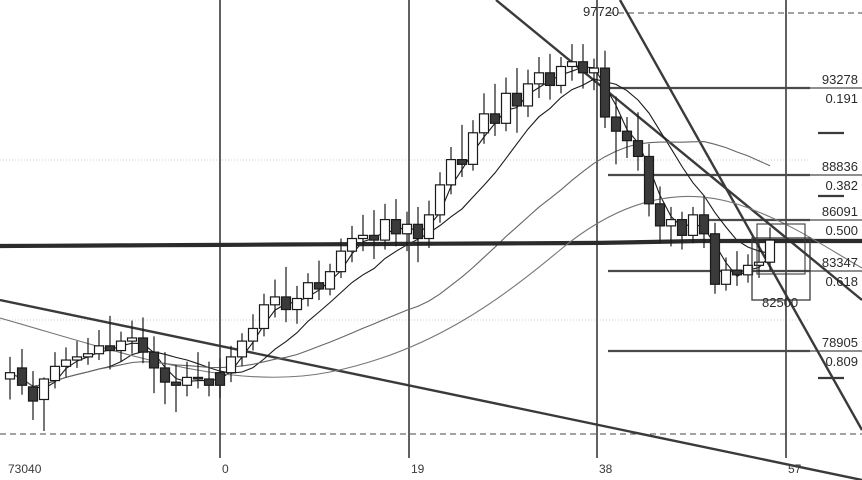  What do you see at coordinates (841, 361) in the screenshot?
I see `fib-ratio-label: 0.809` at bounding box center [841, 361].